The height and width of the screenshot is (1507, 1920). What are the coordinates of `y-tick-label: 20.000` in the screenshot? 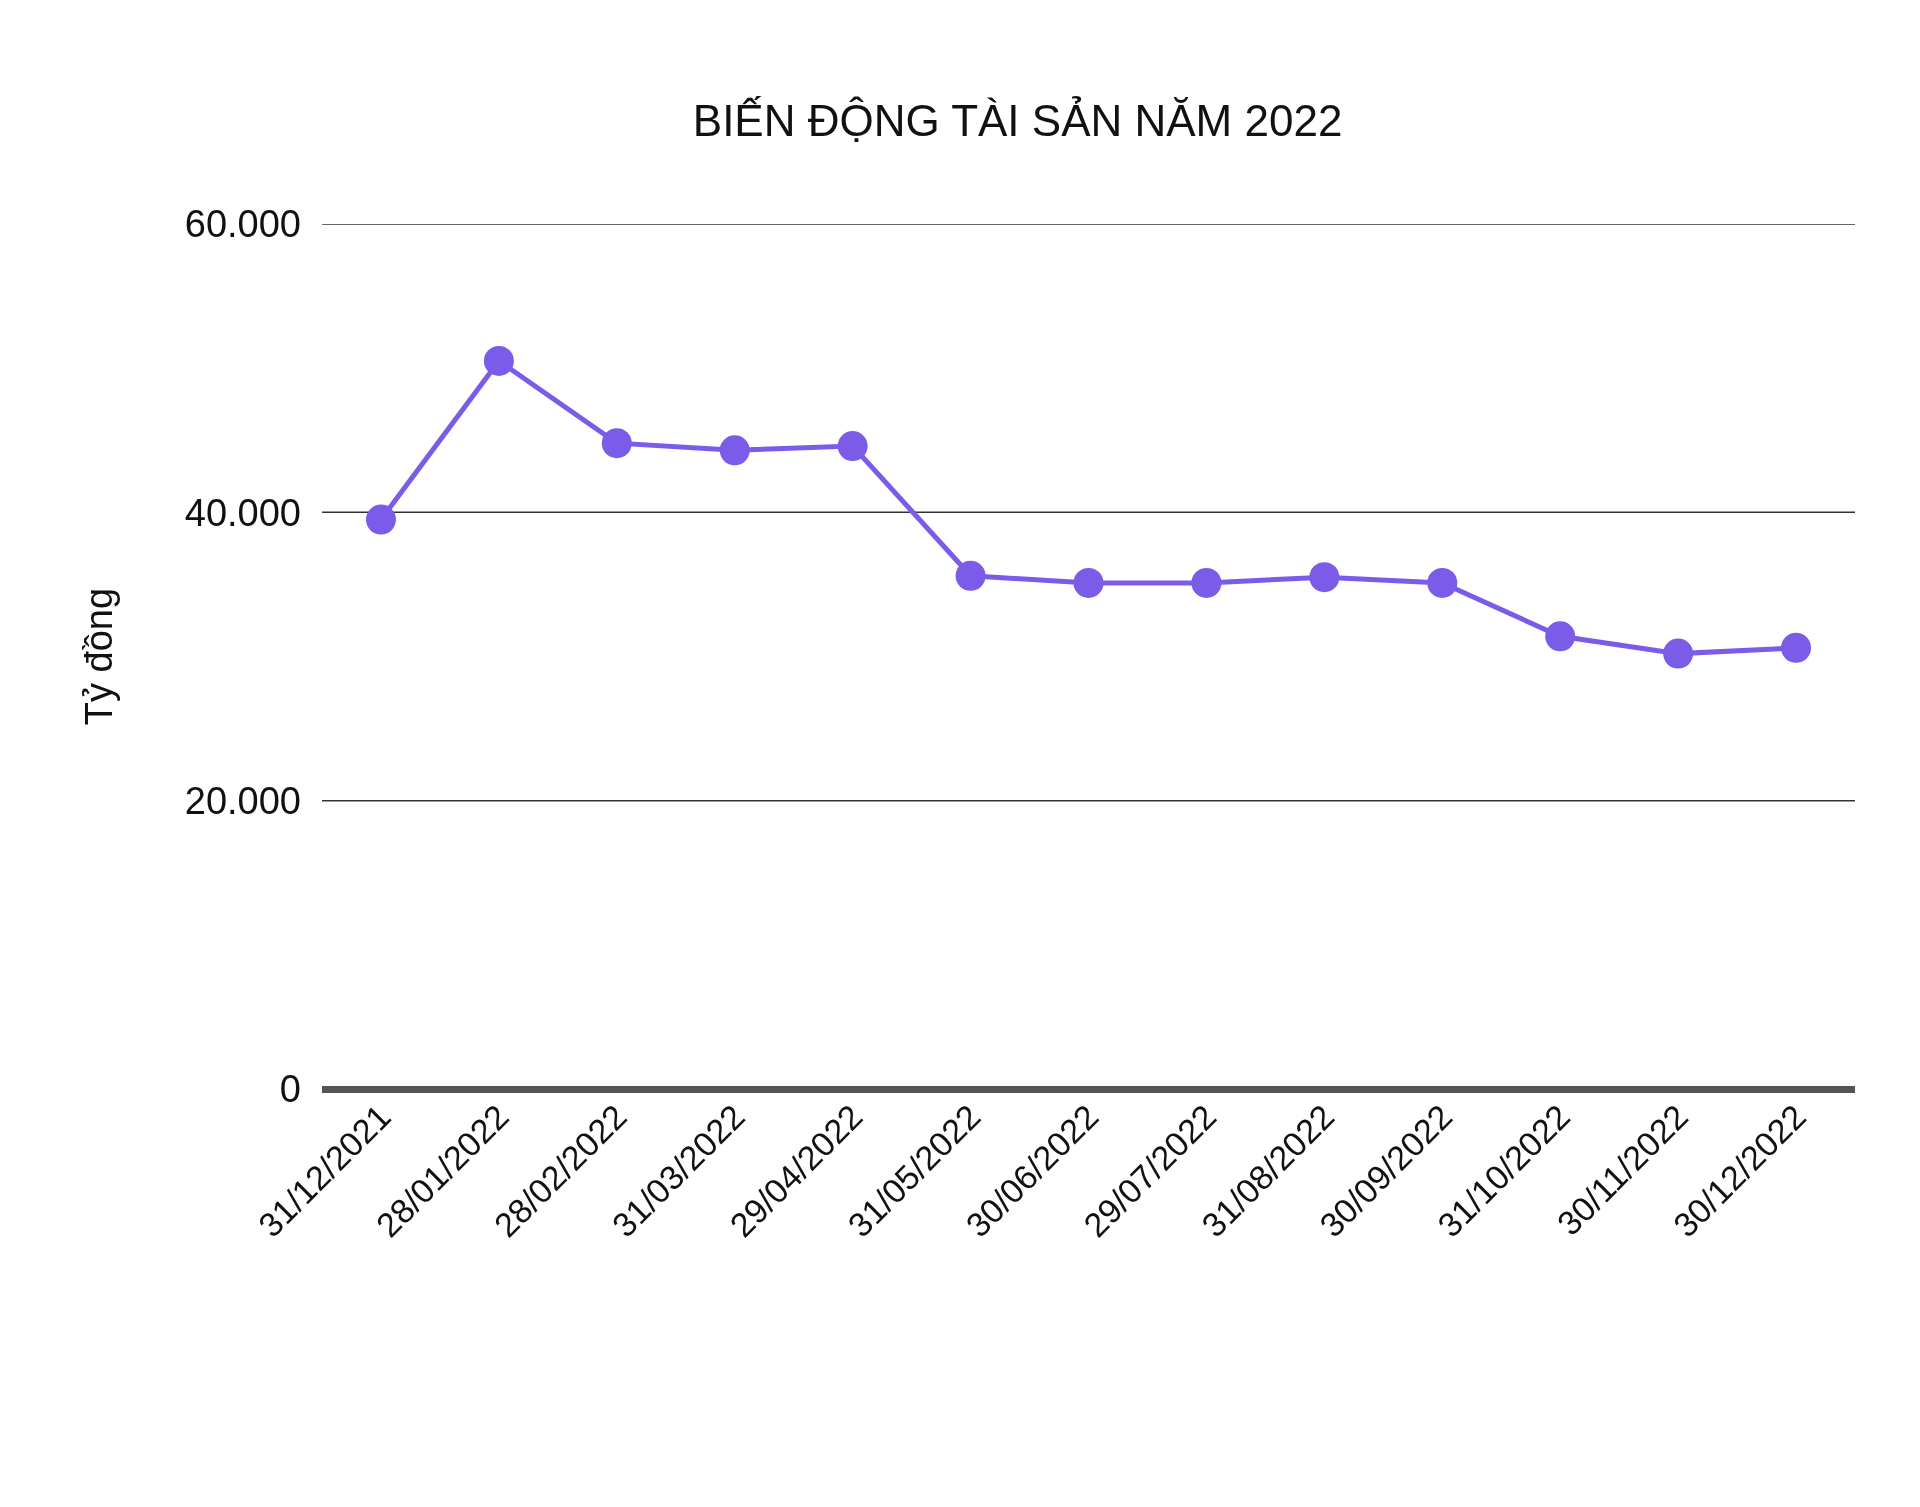 It's located at (242, 800).